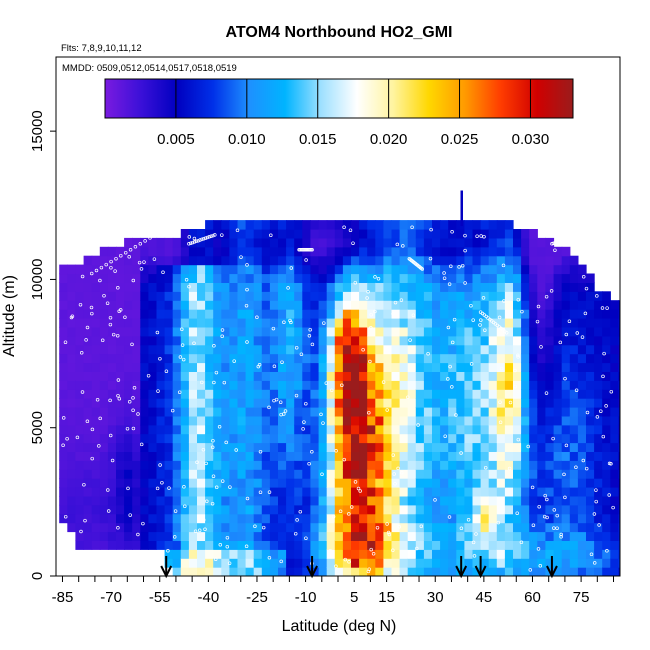 The image size is (650, 650). What do you see at coordinates (149, 68) in the screenshot?
I see `dates-label: MMDD: 0509,0512,0514,0517,0518,0519` at bounding box center [149, 68].